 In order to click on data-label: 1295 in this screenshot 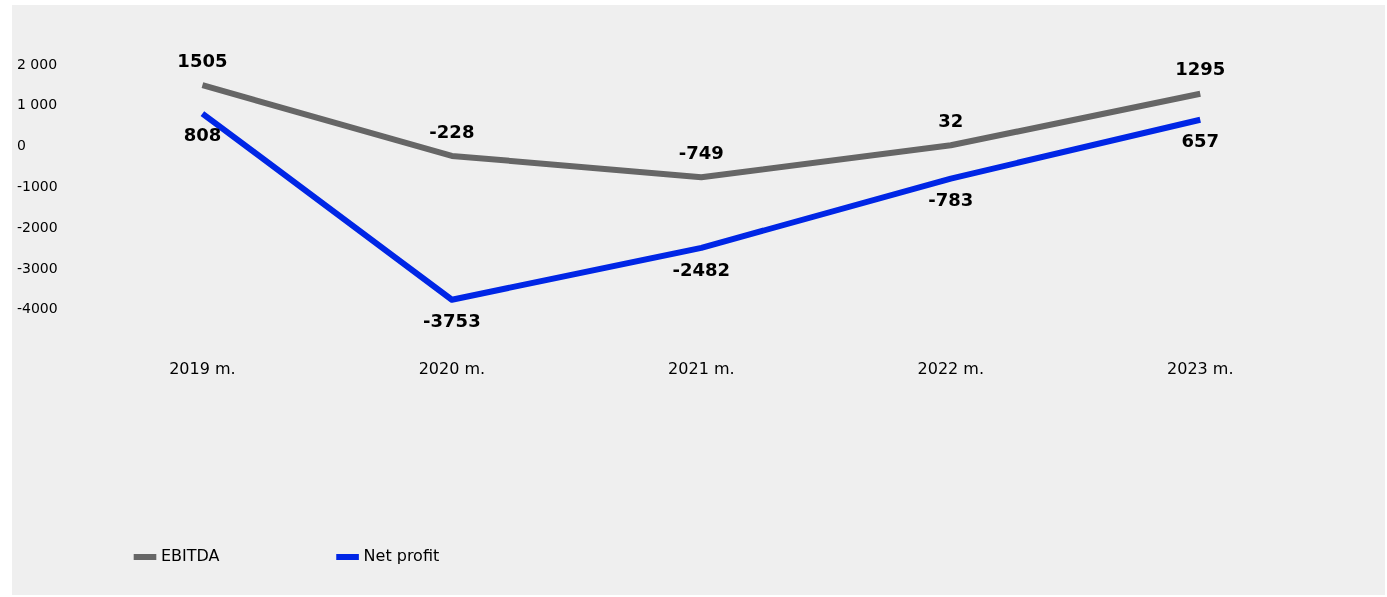, I will do `click(1200, 69)`.